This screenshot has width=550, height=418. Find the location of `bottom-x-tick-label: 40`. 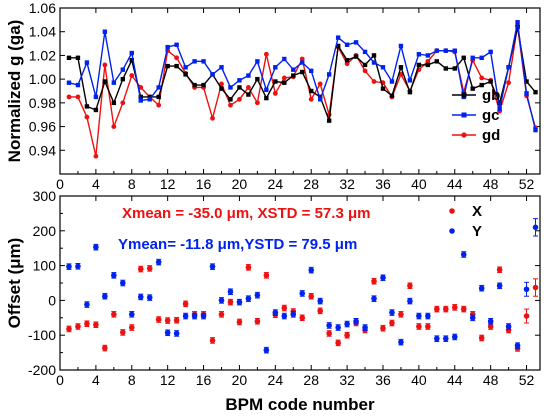

bottom-x-tick-label: 40 is located at coordinates (419, 380).